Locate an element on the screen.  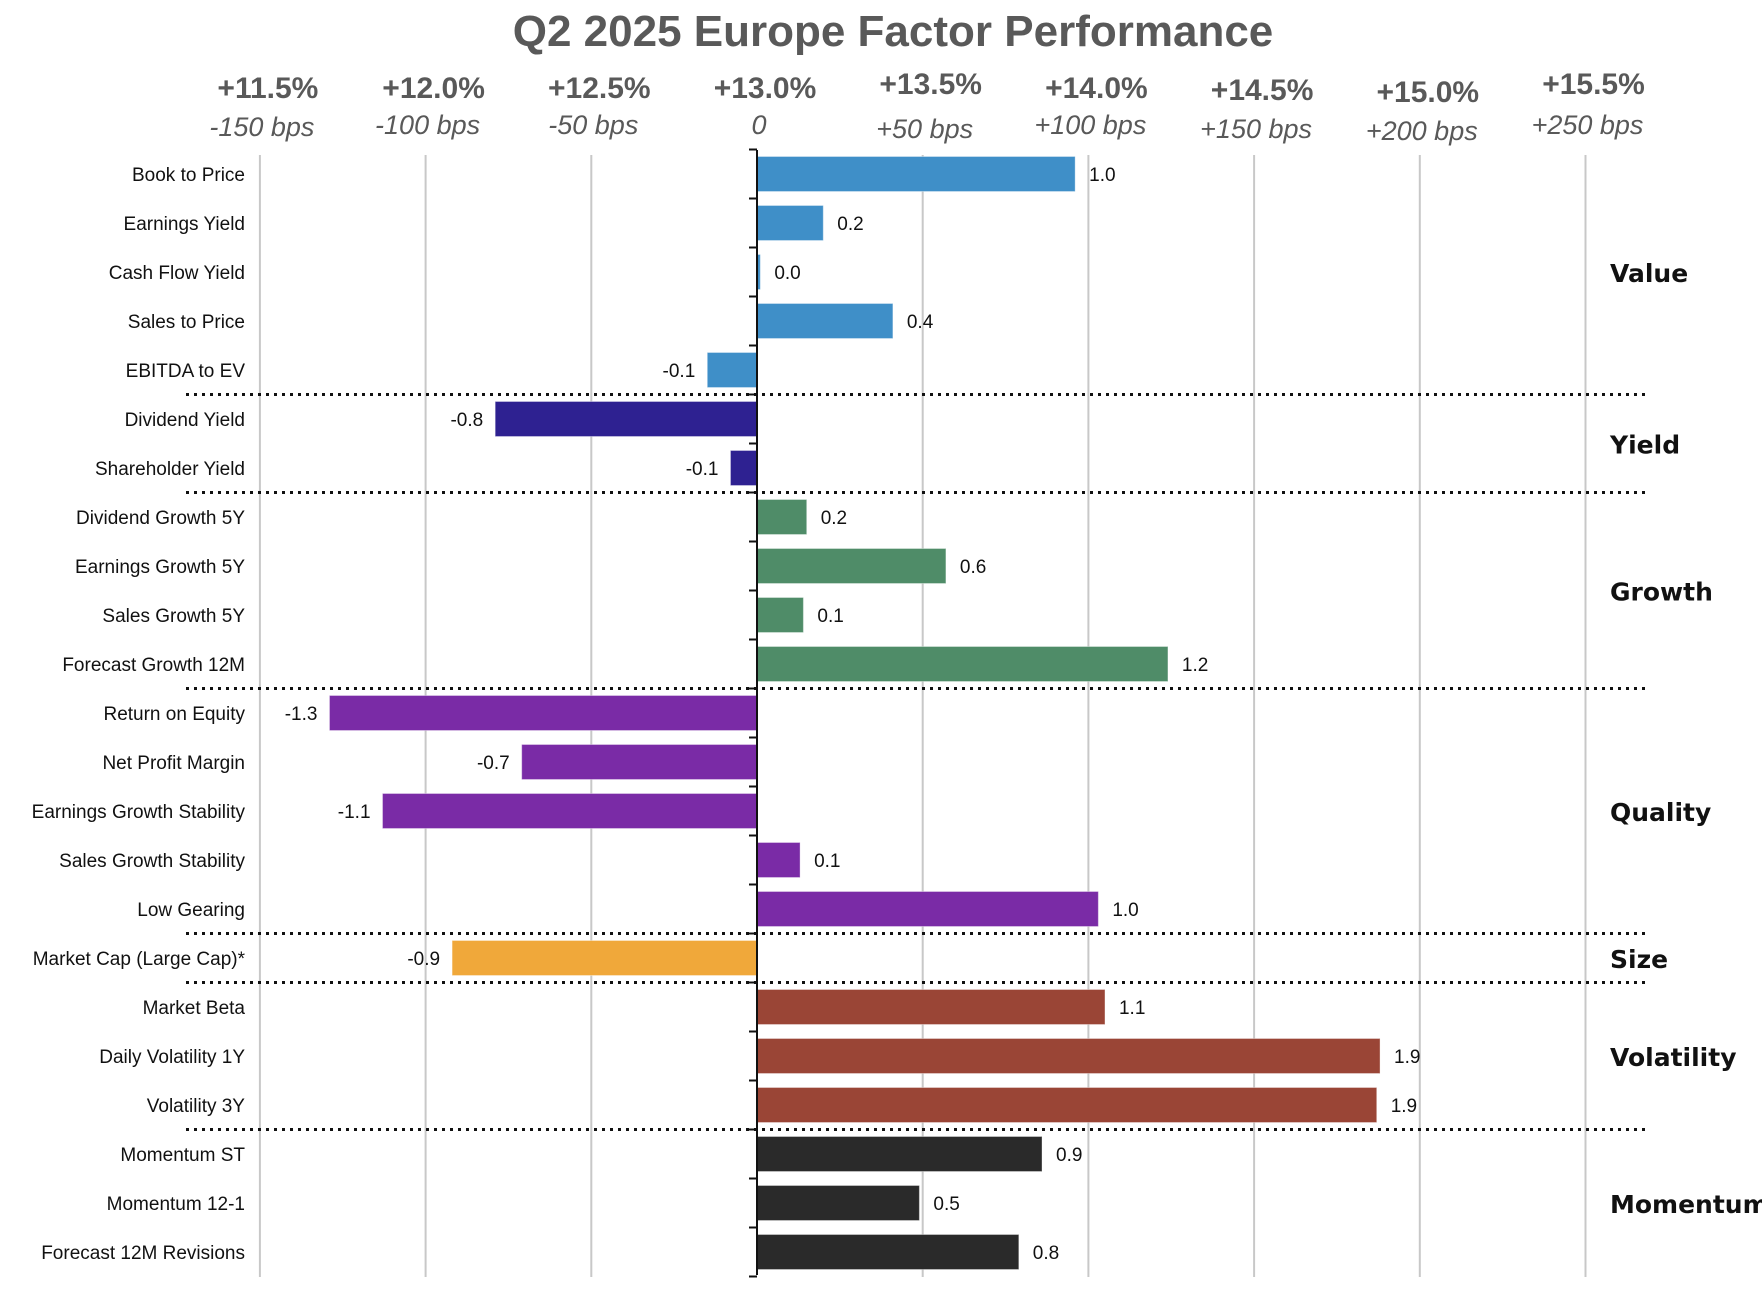
group-label-size: Size is located at coordinates (1639, 959).